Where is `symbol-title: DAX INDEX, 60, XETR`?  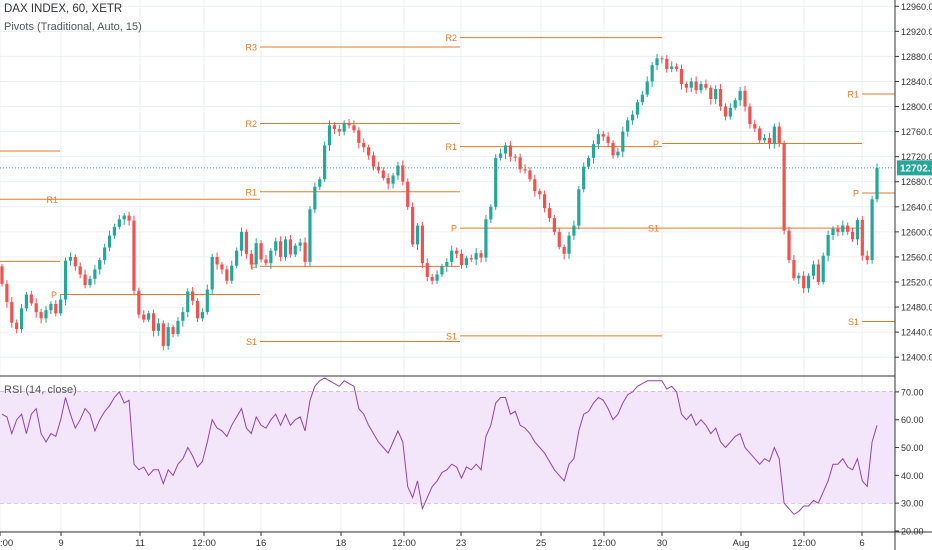 symbol-title: DAX INDEX, 60, XETR is located at coordinates (63, 9).